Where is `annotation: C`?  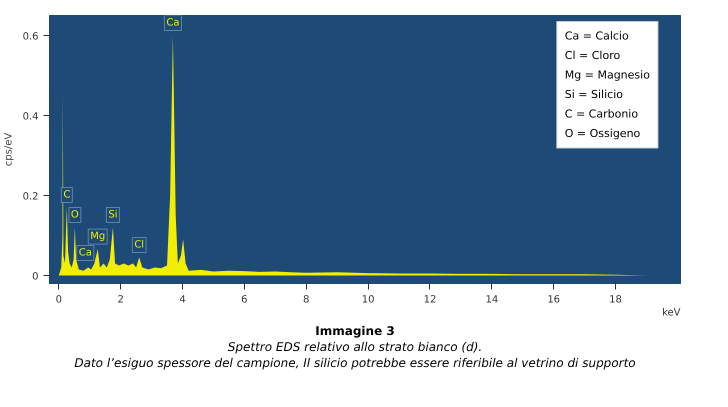
annotation: C is located at coordinates (66, 195).